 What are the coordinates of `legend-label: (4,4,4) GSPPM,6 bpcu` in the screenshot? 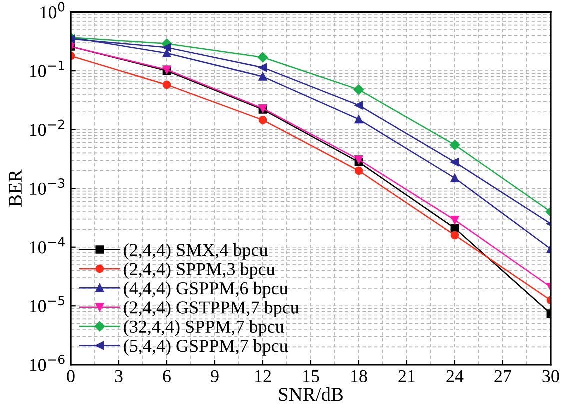 It's located at (206, 290).